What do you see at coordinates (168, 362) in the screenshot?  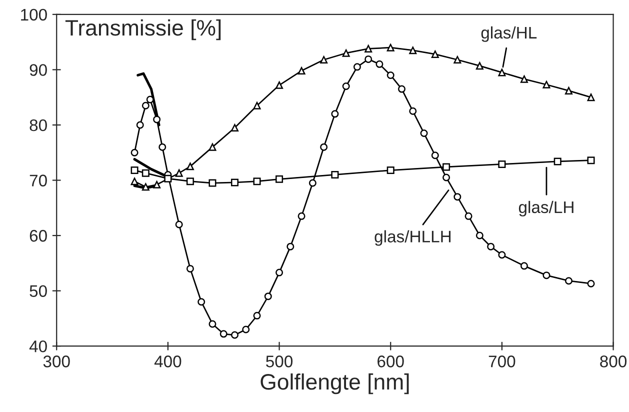 I see `x-tick-label: 400` at bounding box center [168, 362].